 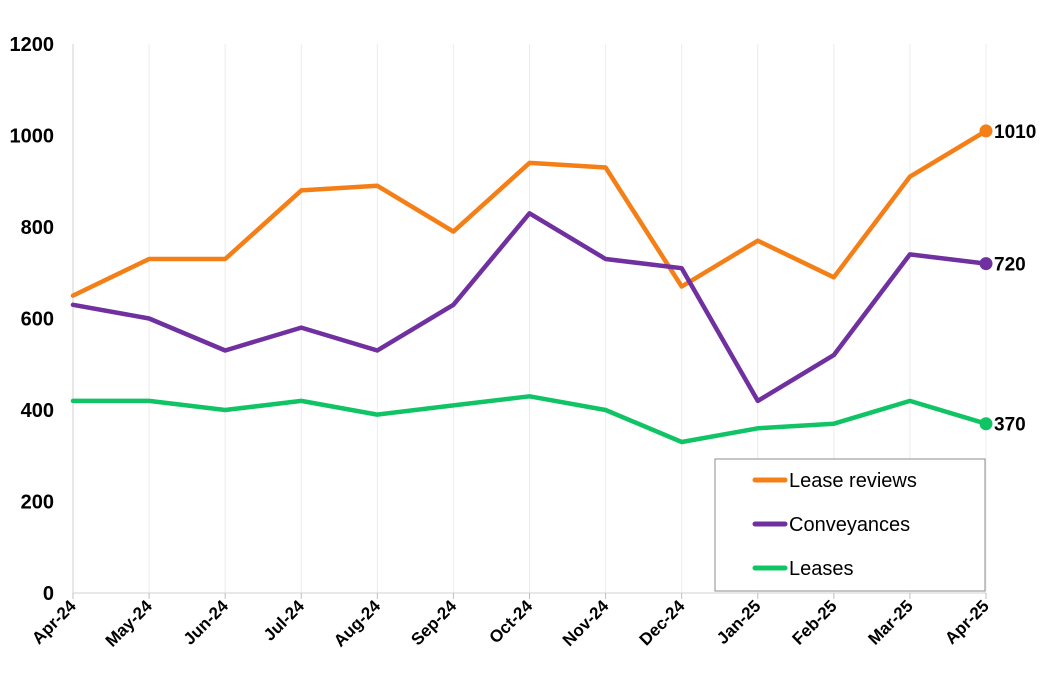 I want to click on x-tick-label: Oct-24, so click(x=510, y=621).